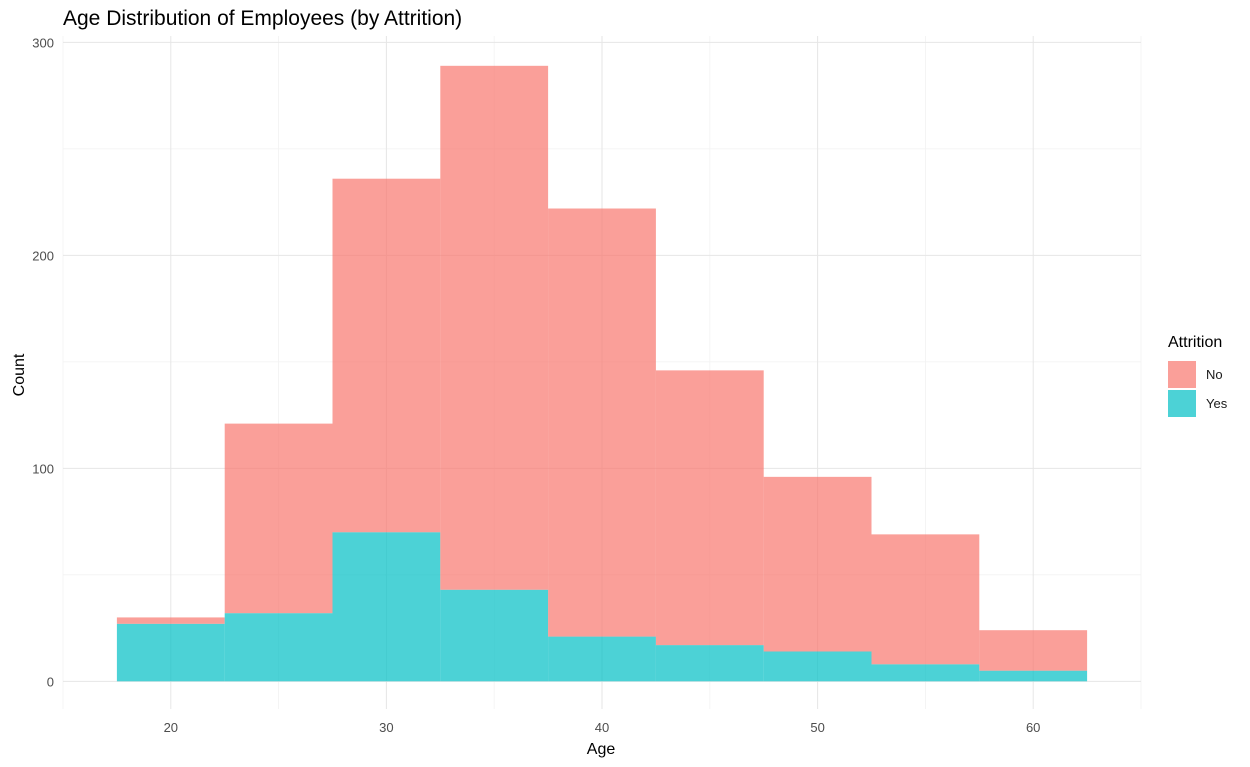 This screenshot has height=767, width=1250. What do you see at coordinates (386, 727) in the screenshot?
I see `x-tick-label: 30` at bounding box center [386, 727].